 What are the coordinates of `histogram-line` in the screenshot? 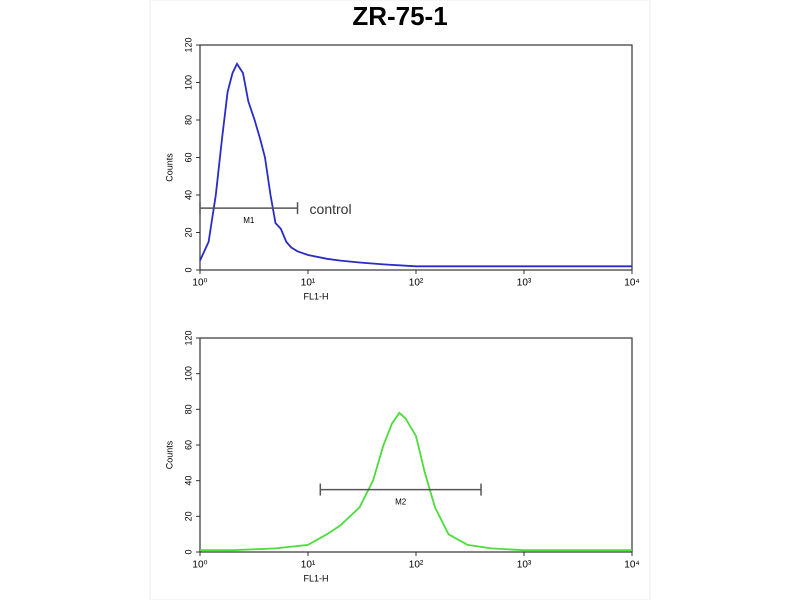 It's located at (416, 481).